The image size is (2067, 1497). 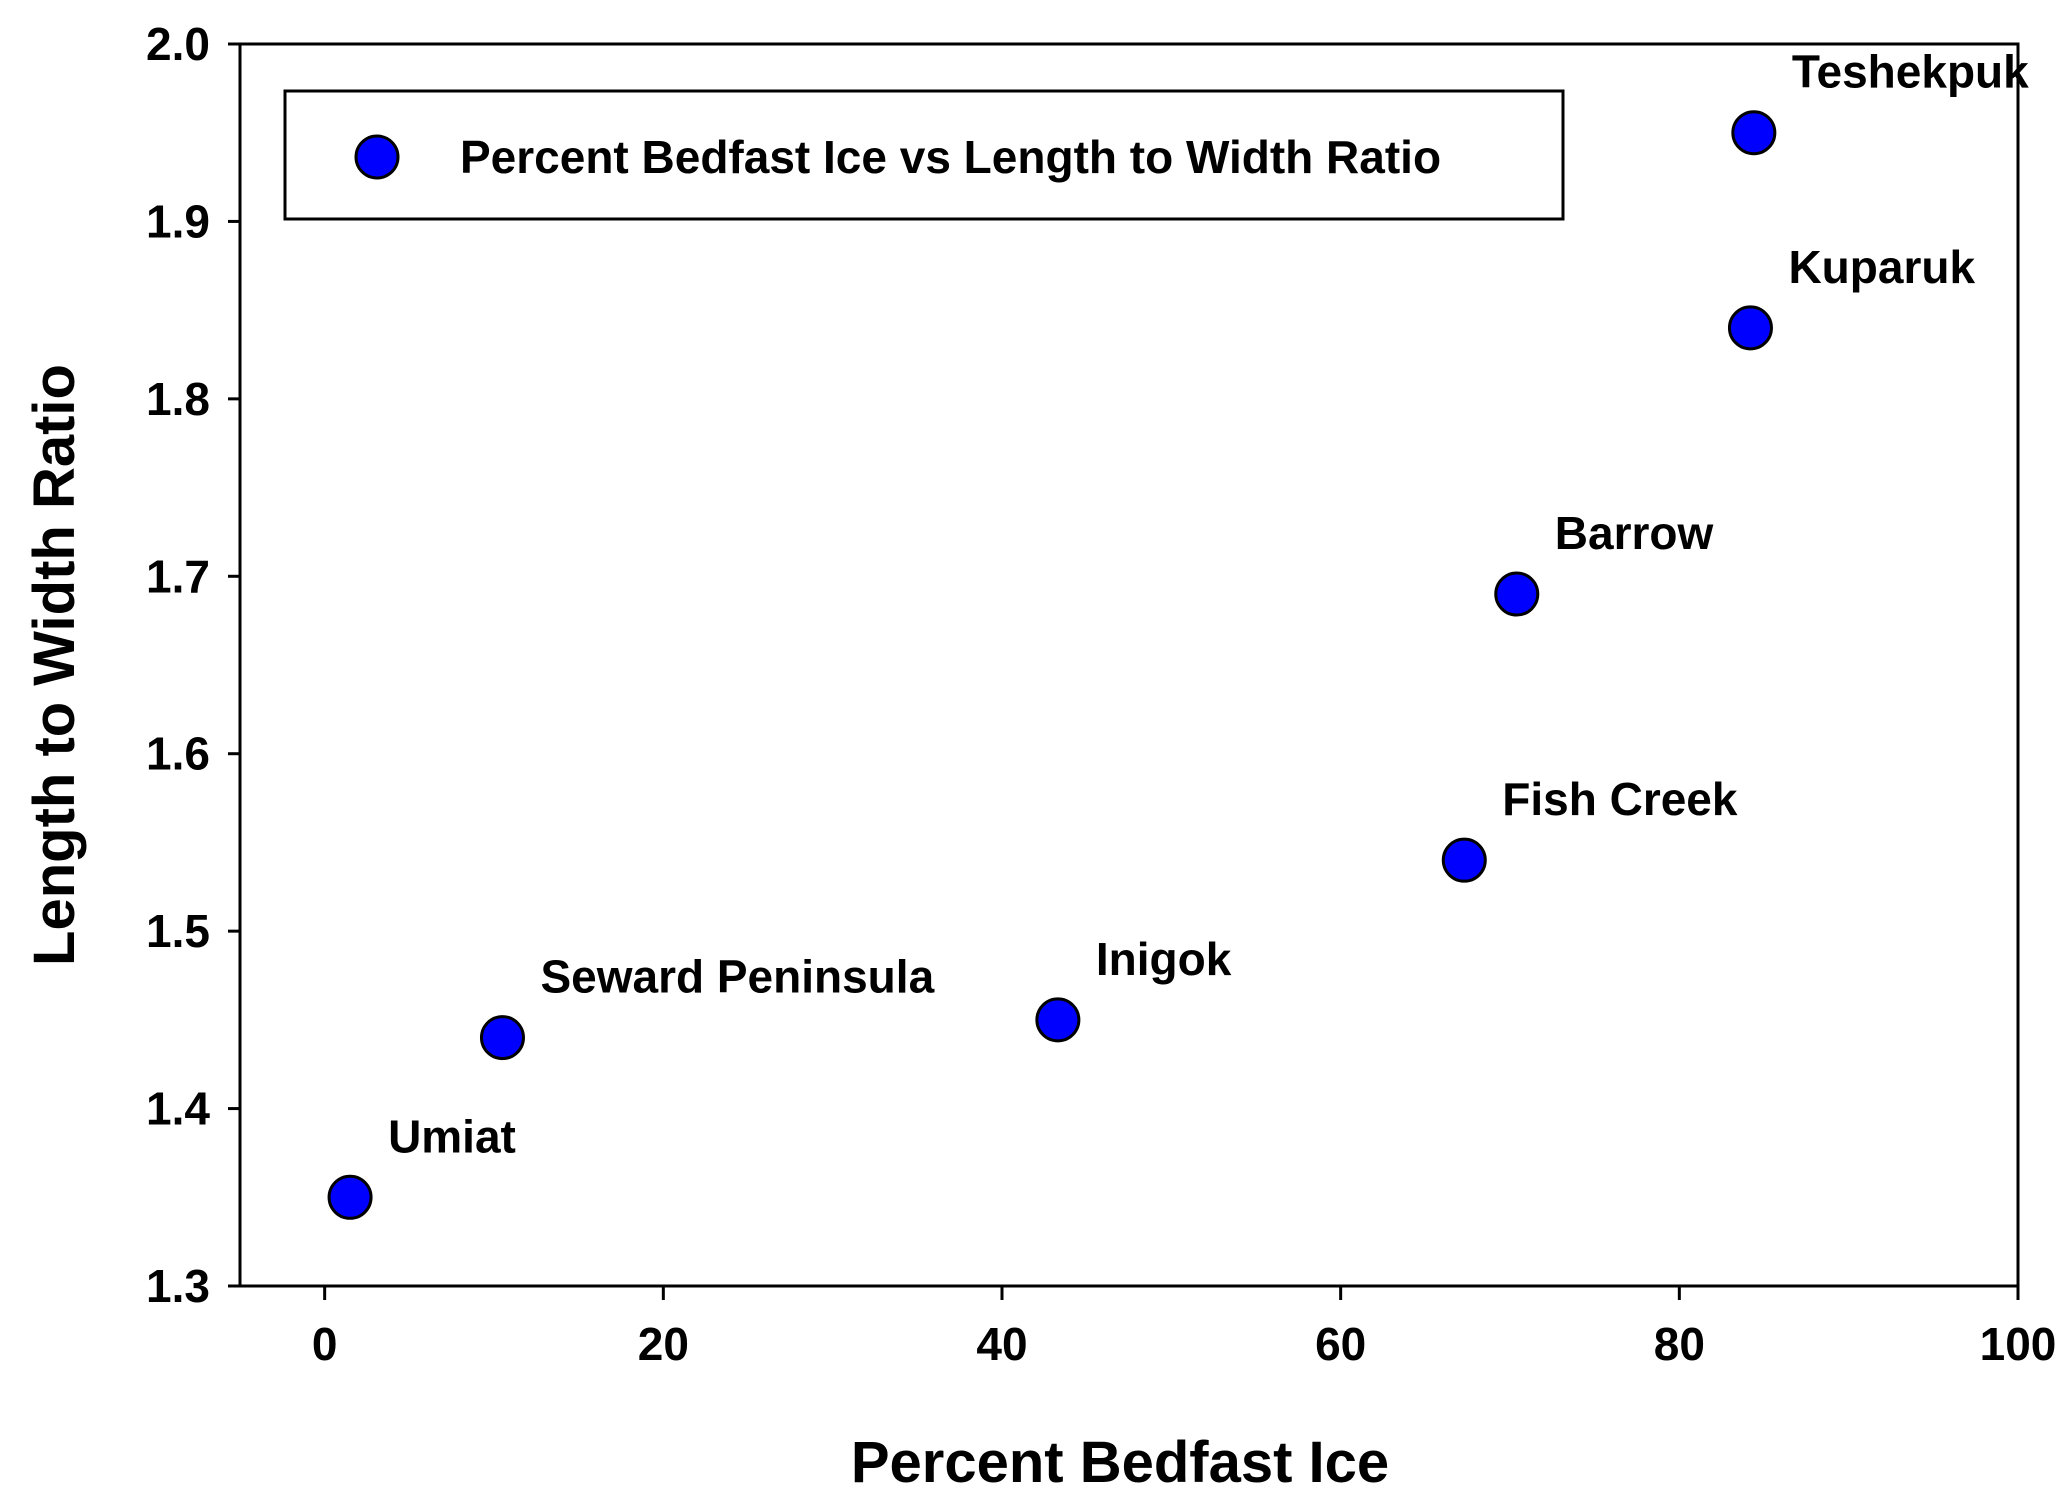 What do you see at coordinates (178, 221) in the screenshot?
I see `y-tick-label: 1.9` at bounding box center [178, 221].